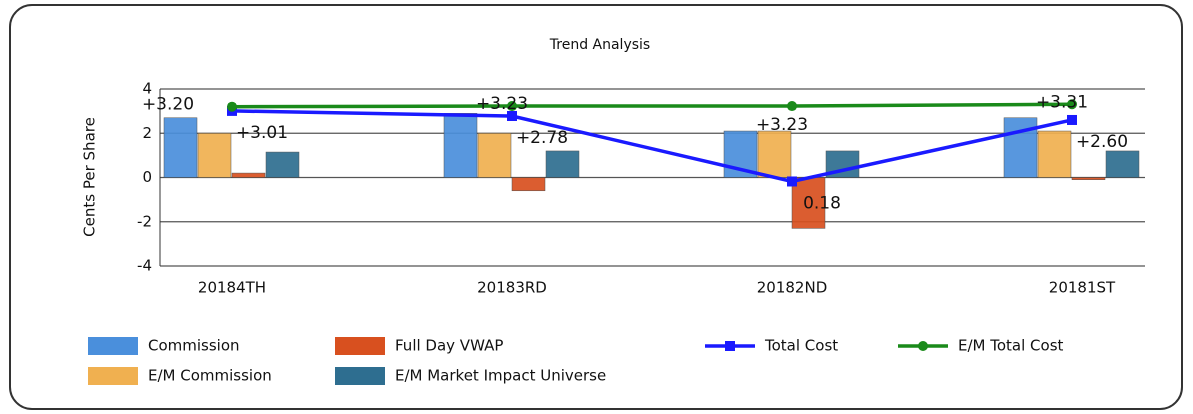 The height and width of the screenshot is (414, 1193). I want to click on legend-label: E/M Commission, so click(210, 376).